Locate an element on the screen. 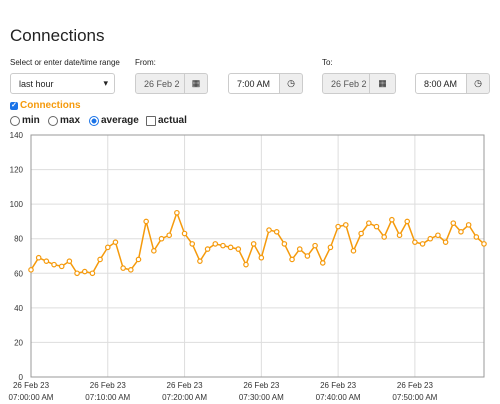  legend-item: ✓ Connections is located at coordinates (45, 105).